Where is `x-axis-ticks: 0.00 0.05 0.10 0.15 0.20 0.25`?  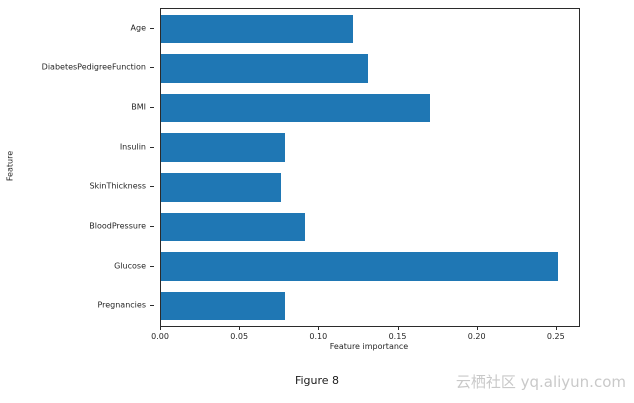 x-axis-ticks: 0.00 0.05 0.10 0.15 0.20 0.25 is located at coordinates (364, 336).